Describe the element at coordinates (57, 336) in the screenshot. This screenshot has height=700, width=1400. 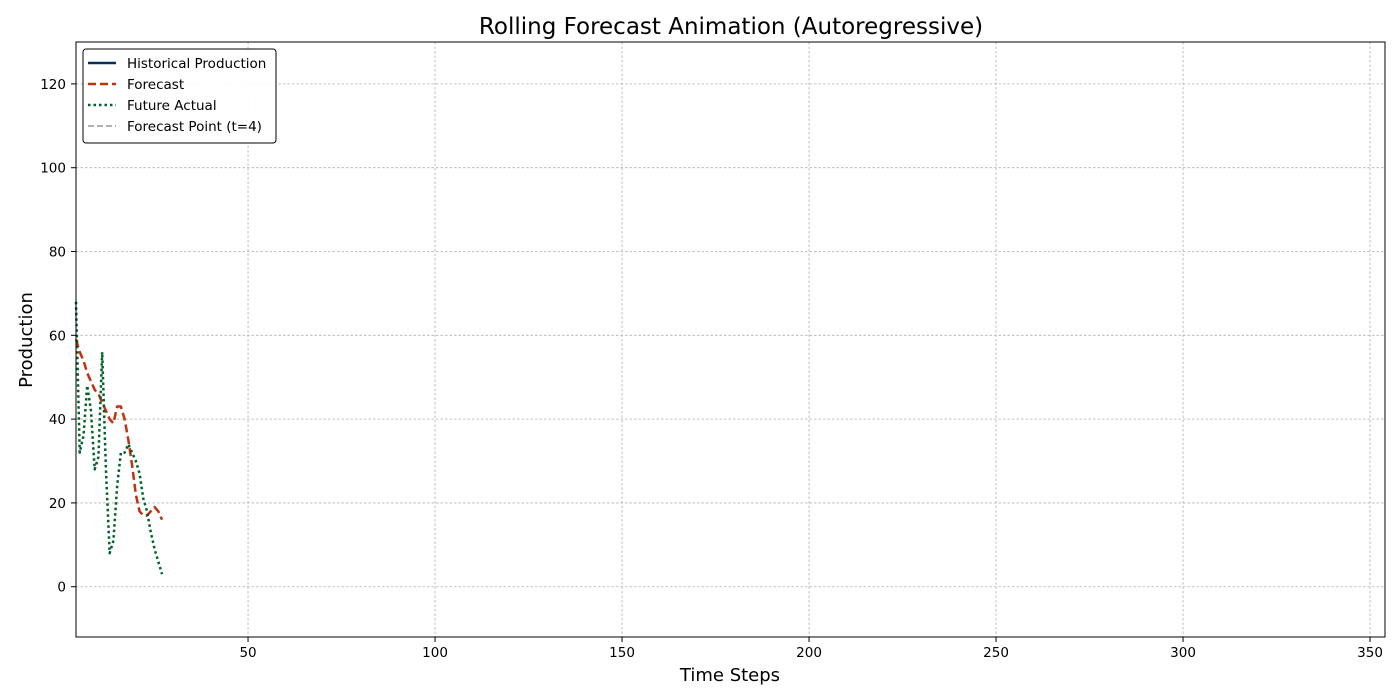
I see `y-tick-label: 60` at that location.